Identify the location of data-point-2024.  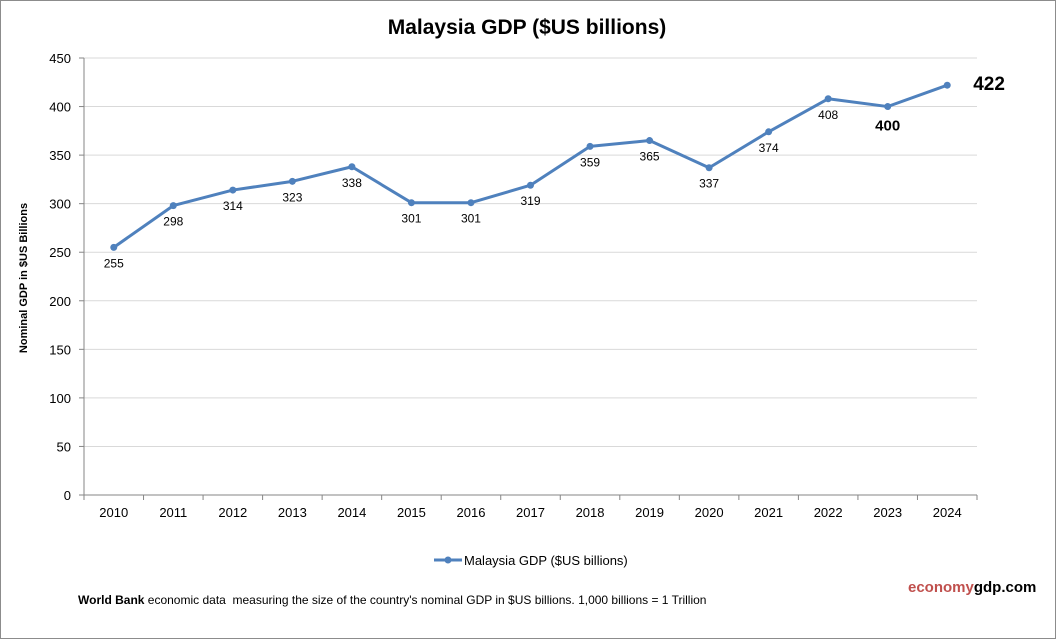
(947, 85).